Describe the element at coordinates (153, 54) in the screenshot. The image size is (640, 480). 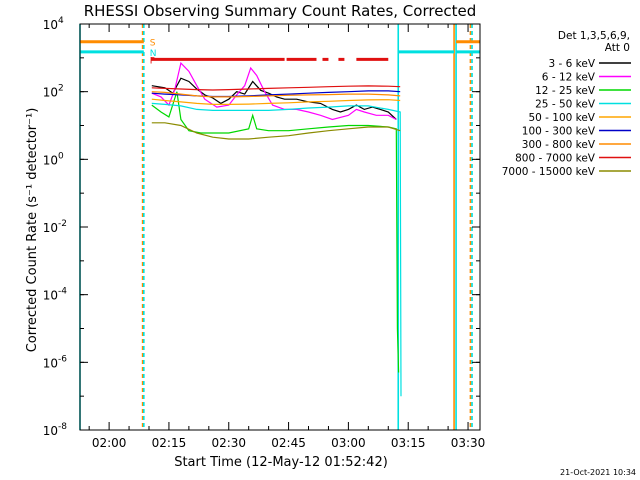
I see `flag-label-N: N` at that location.